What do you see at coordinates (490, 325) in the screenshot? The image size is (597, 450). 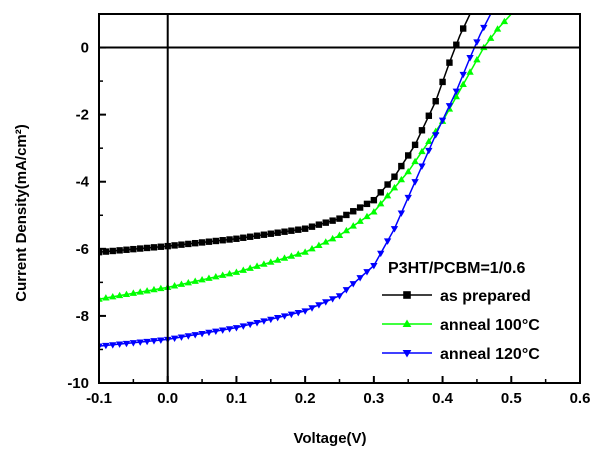 I see `legend-label: anneal 100°C` at bounding box center [490, 325].